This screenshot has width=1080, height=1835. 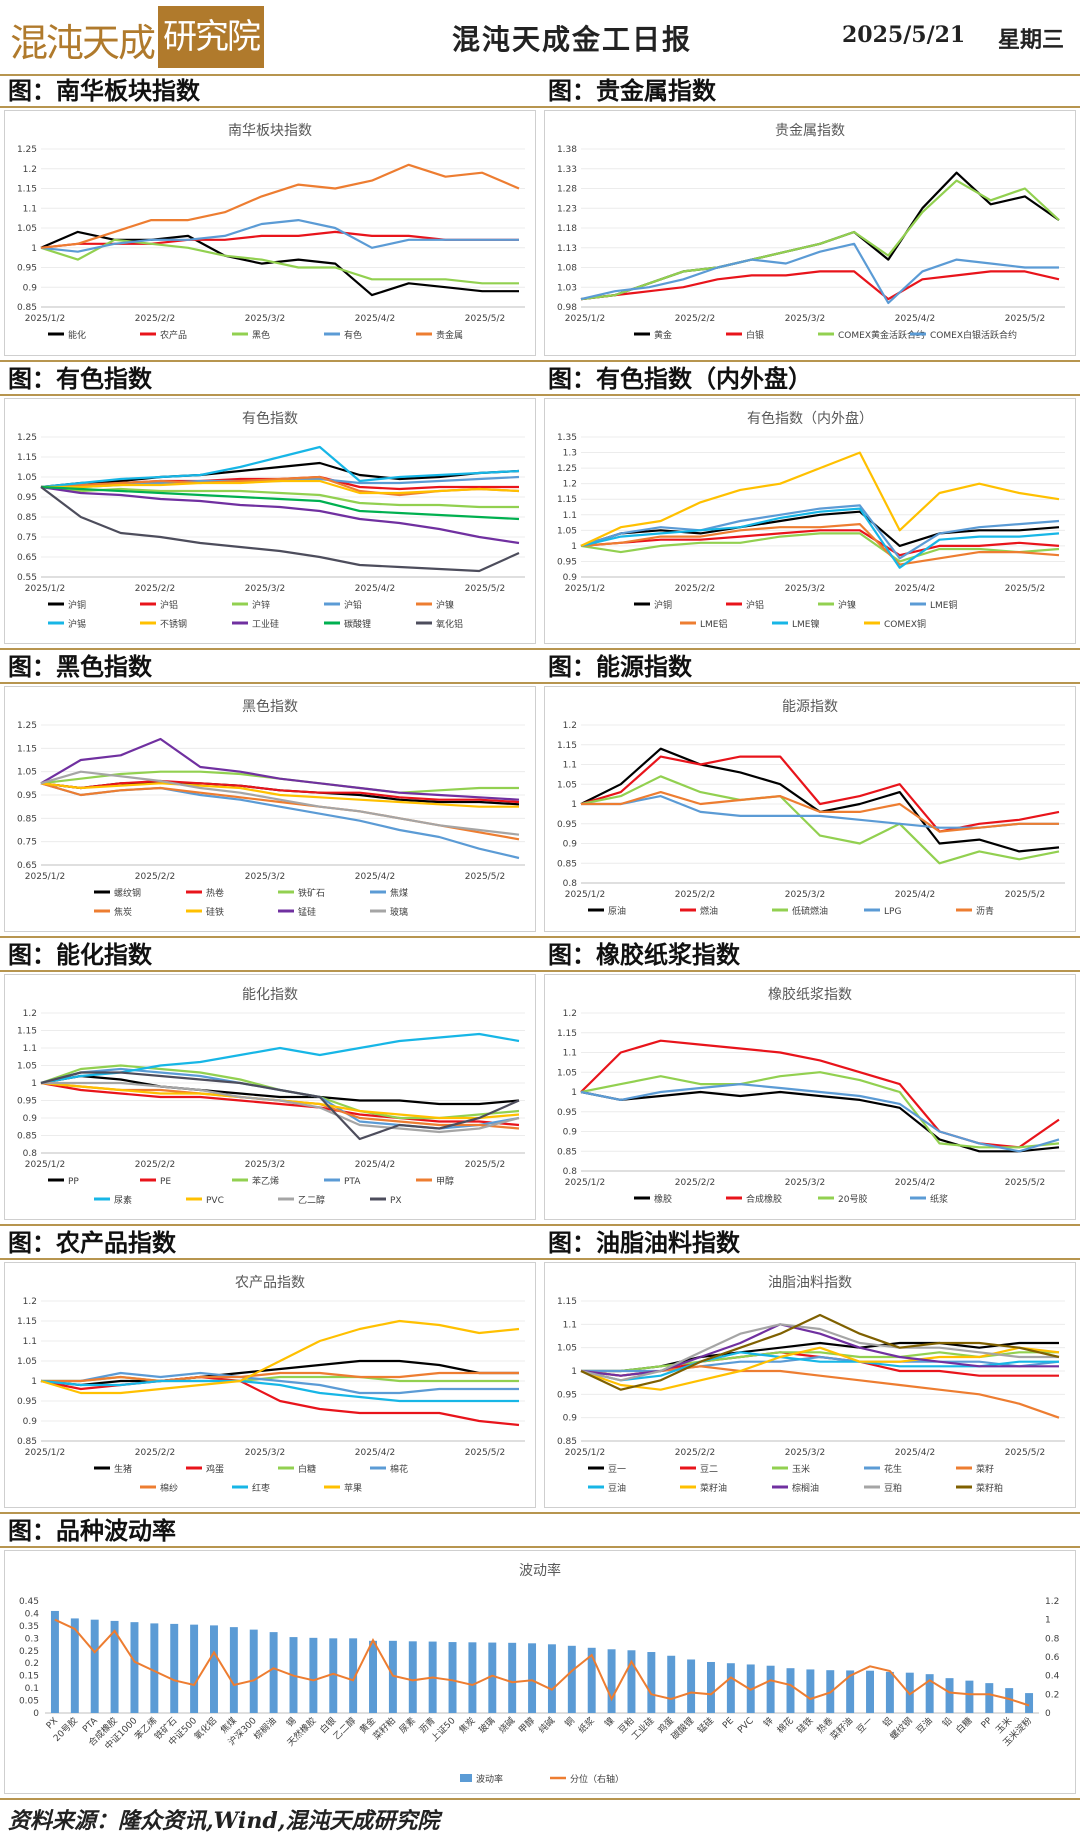 I want to click on legend-label: 豆一, so click(x=617, y=1469).